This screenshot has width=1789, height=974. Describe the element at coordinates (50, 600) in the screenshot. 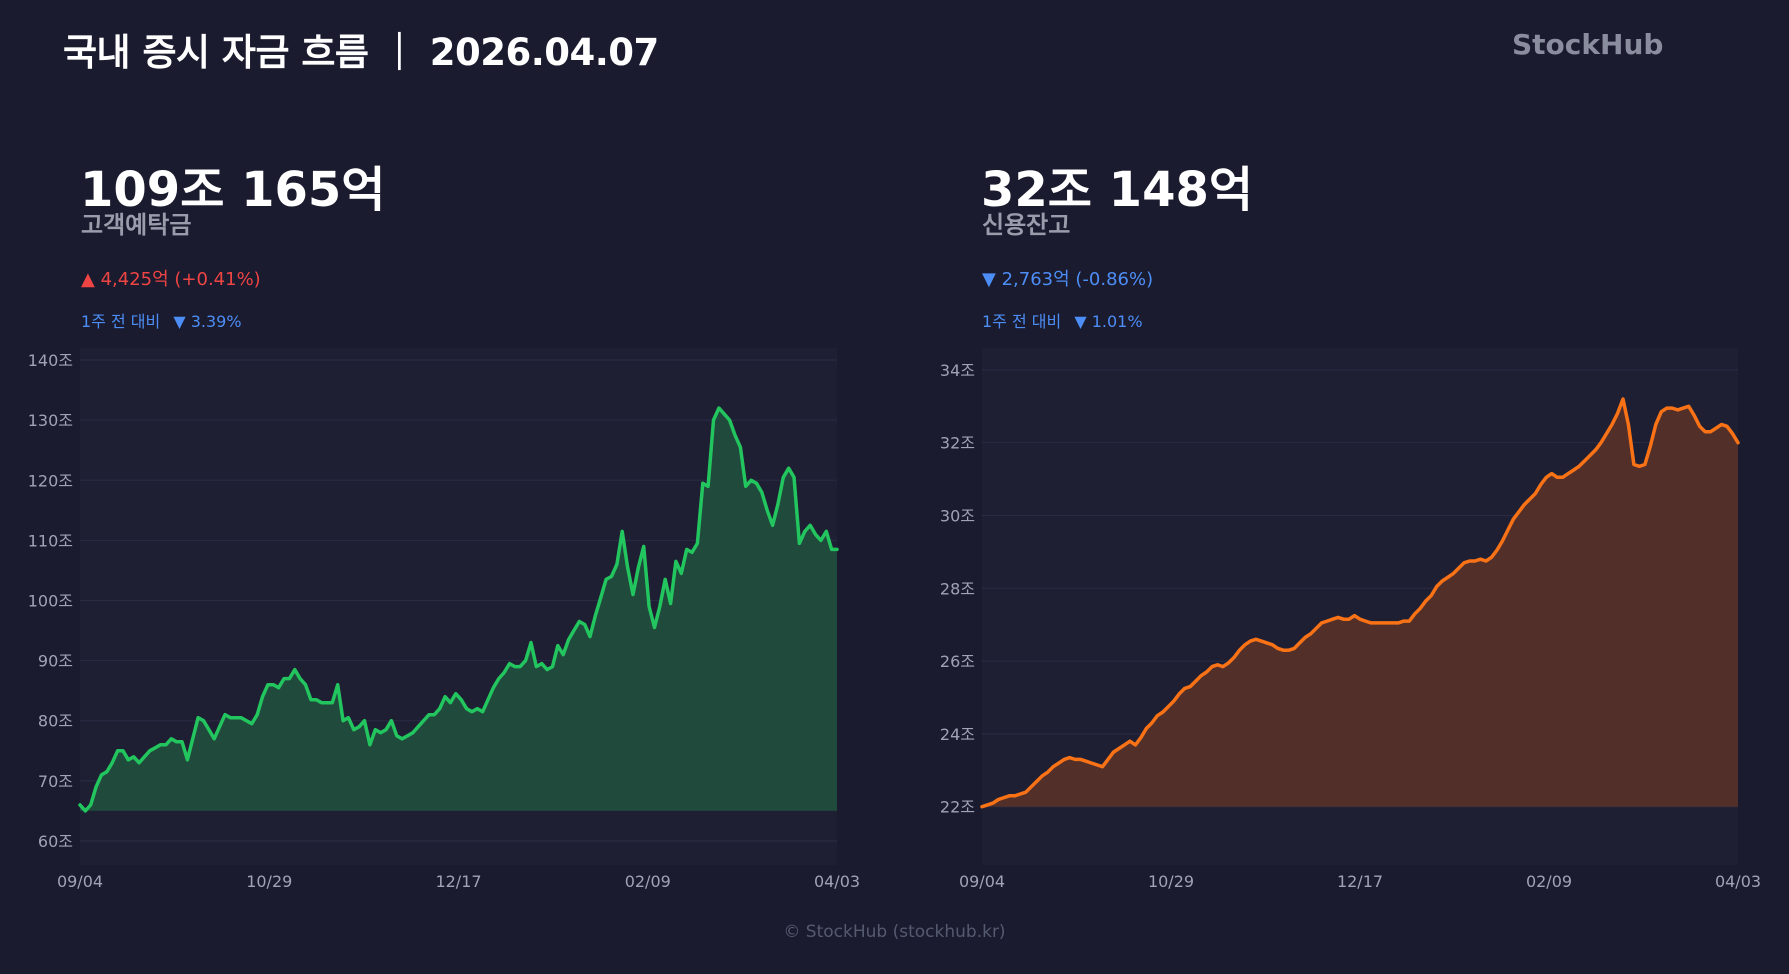

I see `y-tick-label: 100조` at that location.